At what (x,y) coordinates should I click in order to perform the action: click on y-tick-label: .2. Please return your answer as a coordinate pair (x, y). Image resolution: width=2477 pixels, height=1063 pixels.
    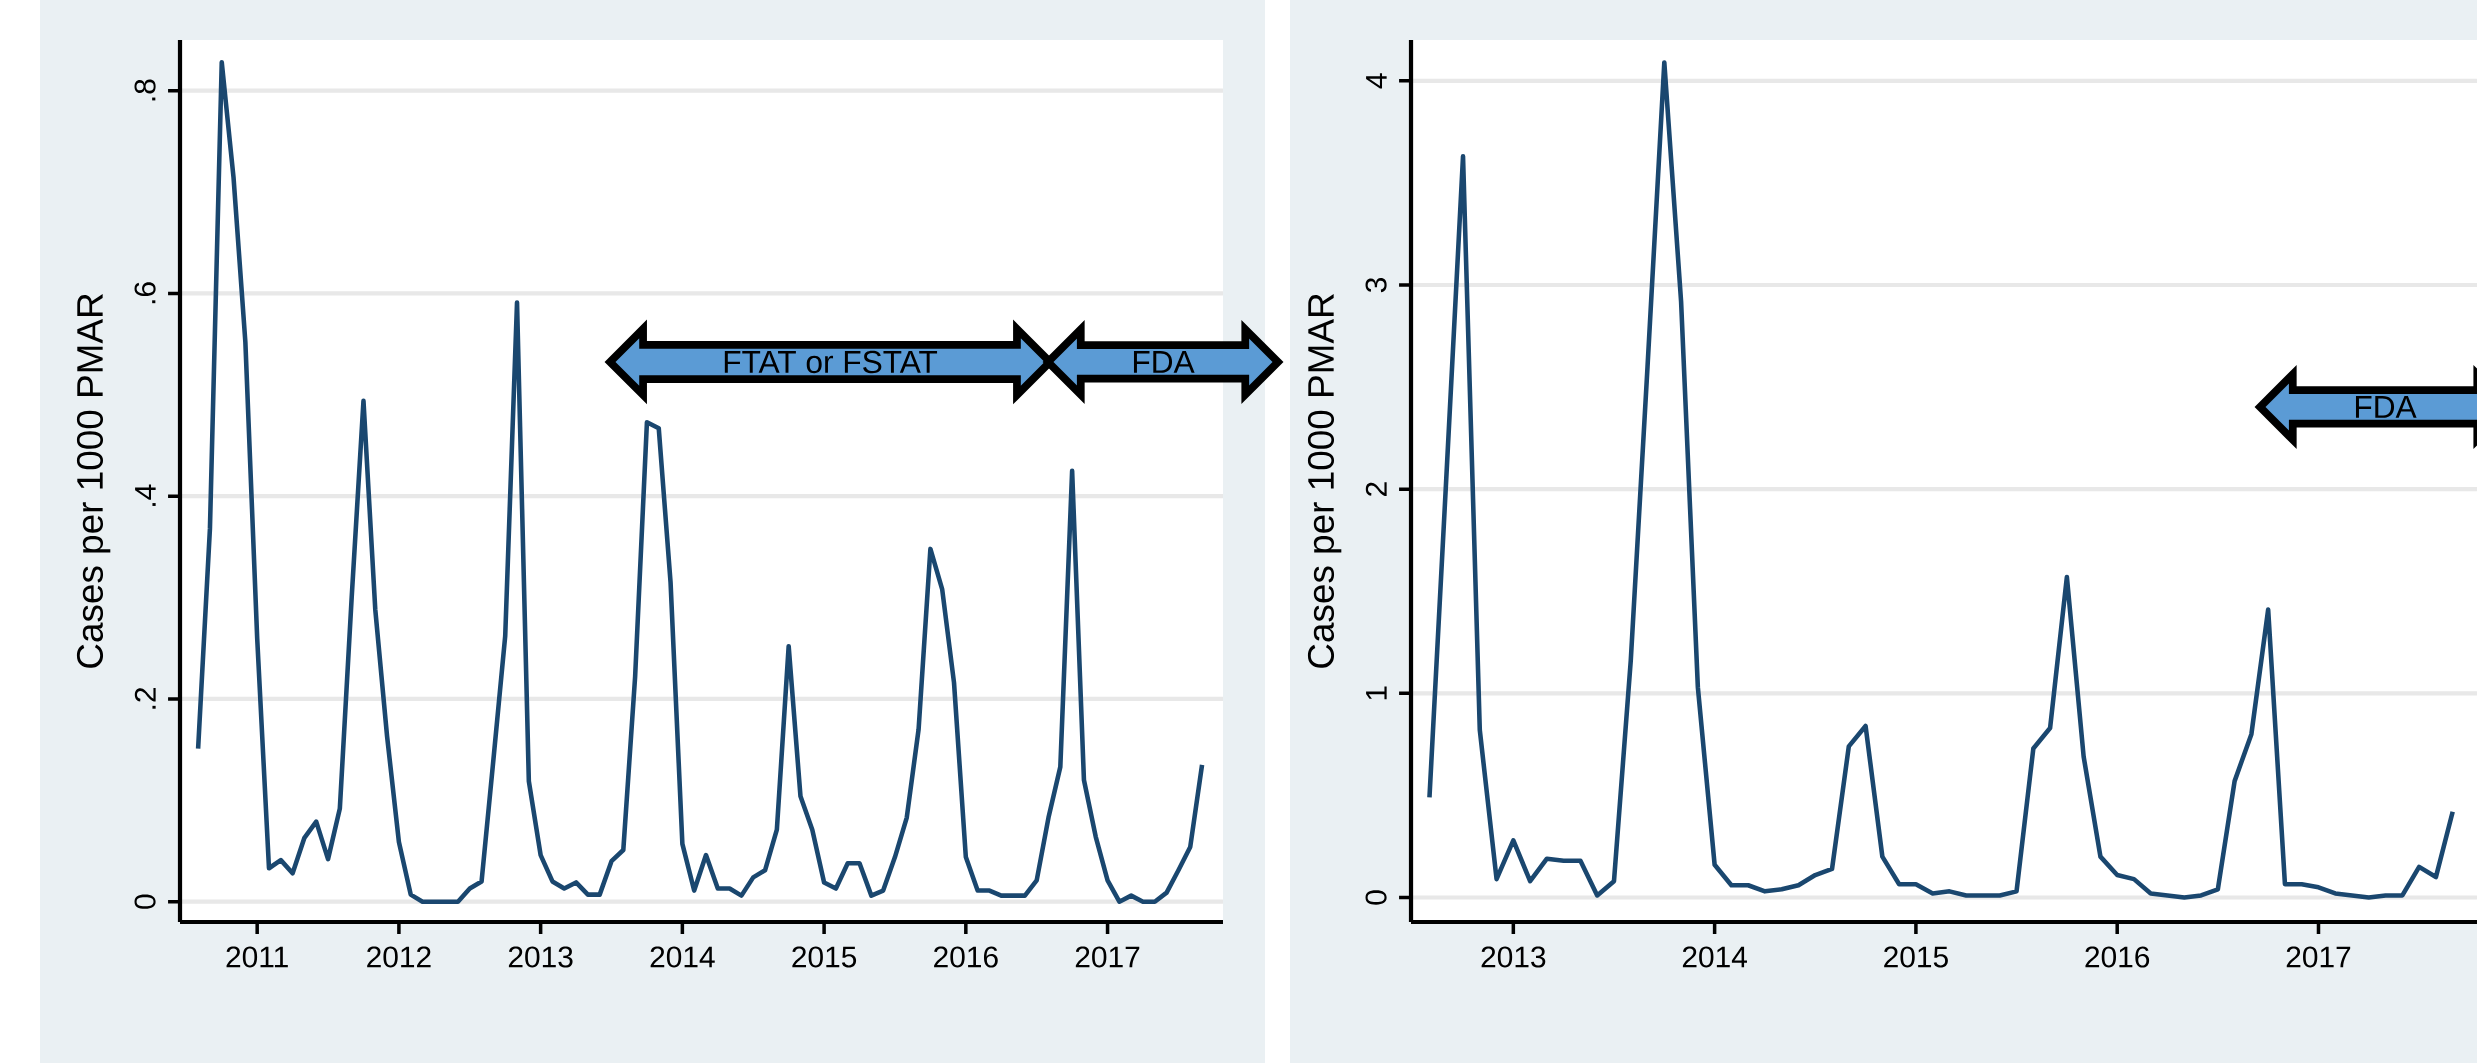
    Looking at the image, I should click on (145, 698).